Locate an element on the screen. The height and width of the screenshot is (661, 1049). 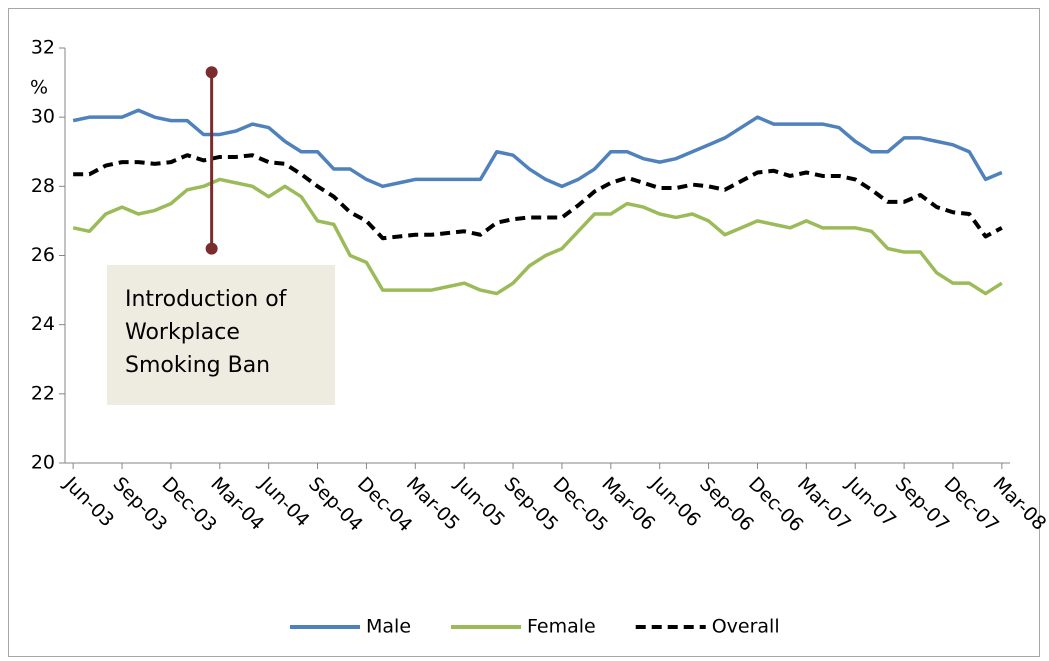
legend-label: Male is located at coordinates (388, 627).